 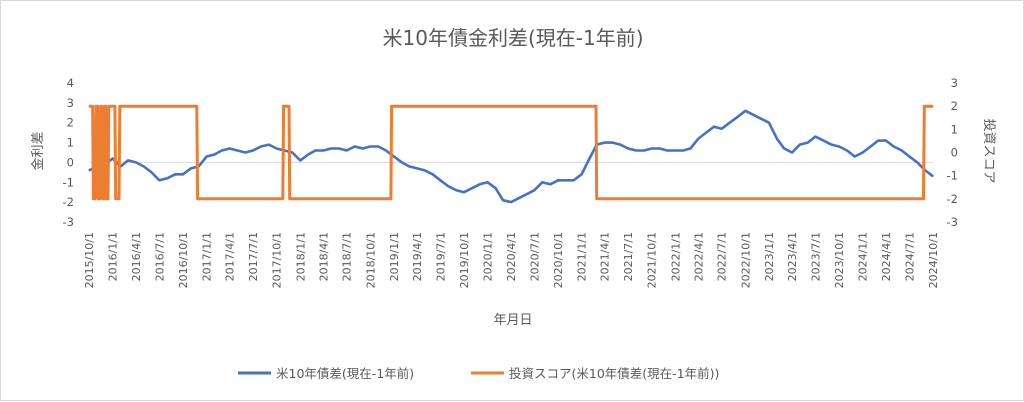 What do you see at coordinates (300, 256) in the screenshot?
I see `x-tick-label: 2018/1/1` at bounding box center [300, 256].